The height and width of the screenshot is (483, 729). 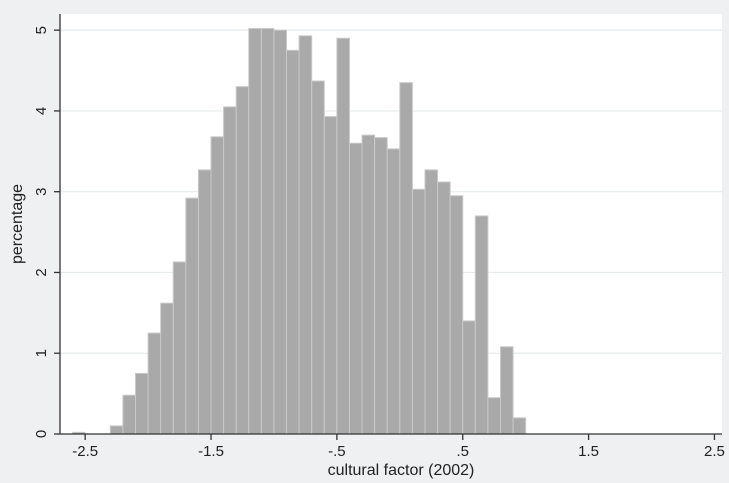 I want to click on y-tick-label: 3, so click(x=41, y=192).